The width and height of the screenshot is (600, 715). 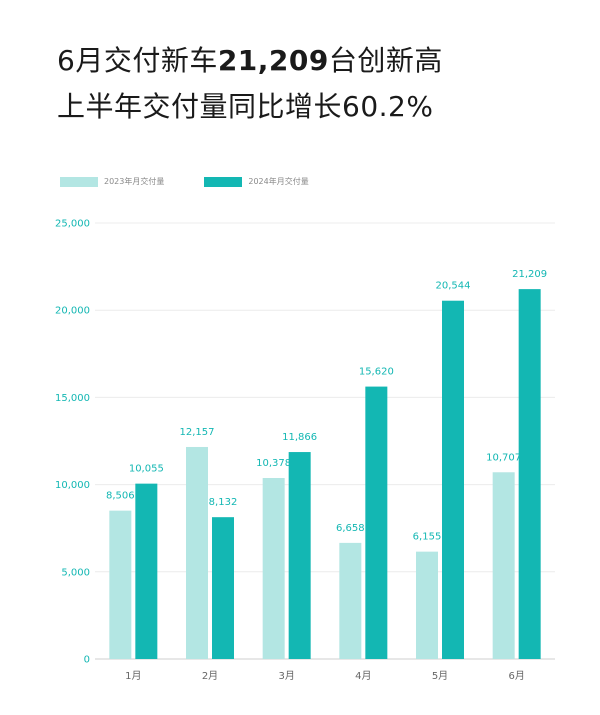 What do you see at coordinates (273, 463) in the screenshot?
I see `data-label-2023: 10,378` at bounding box center [273, 463].